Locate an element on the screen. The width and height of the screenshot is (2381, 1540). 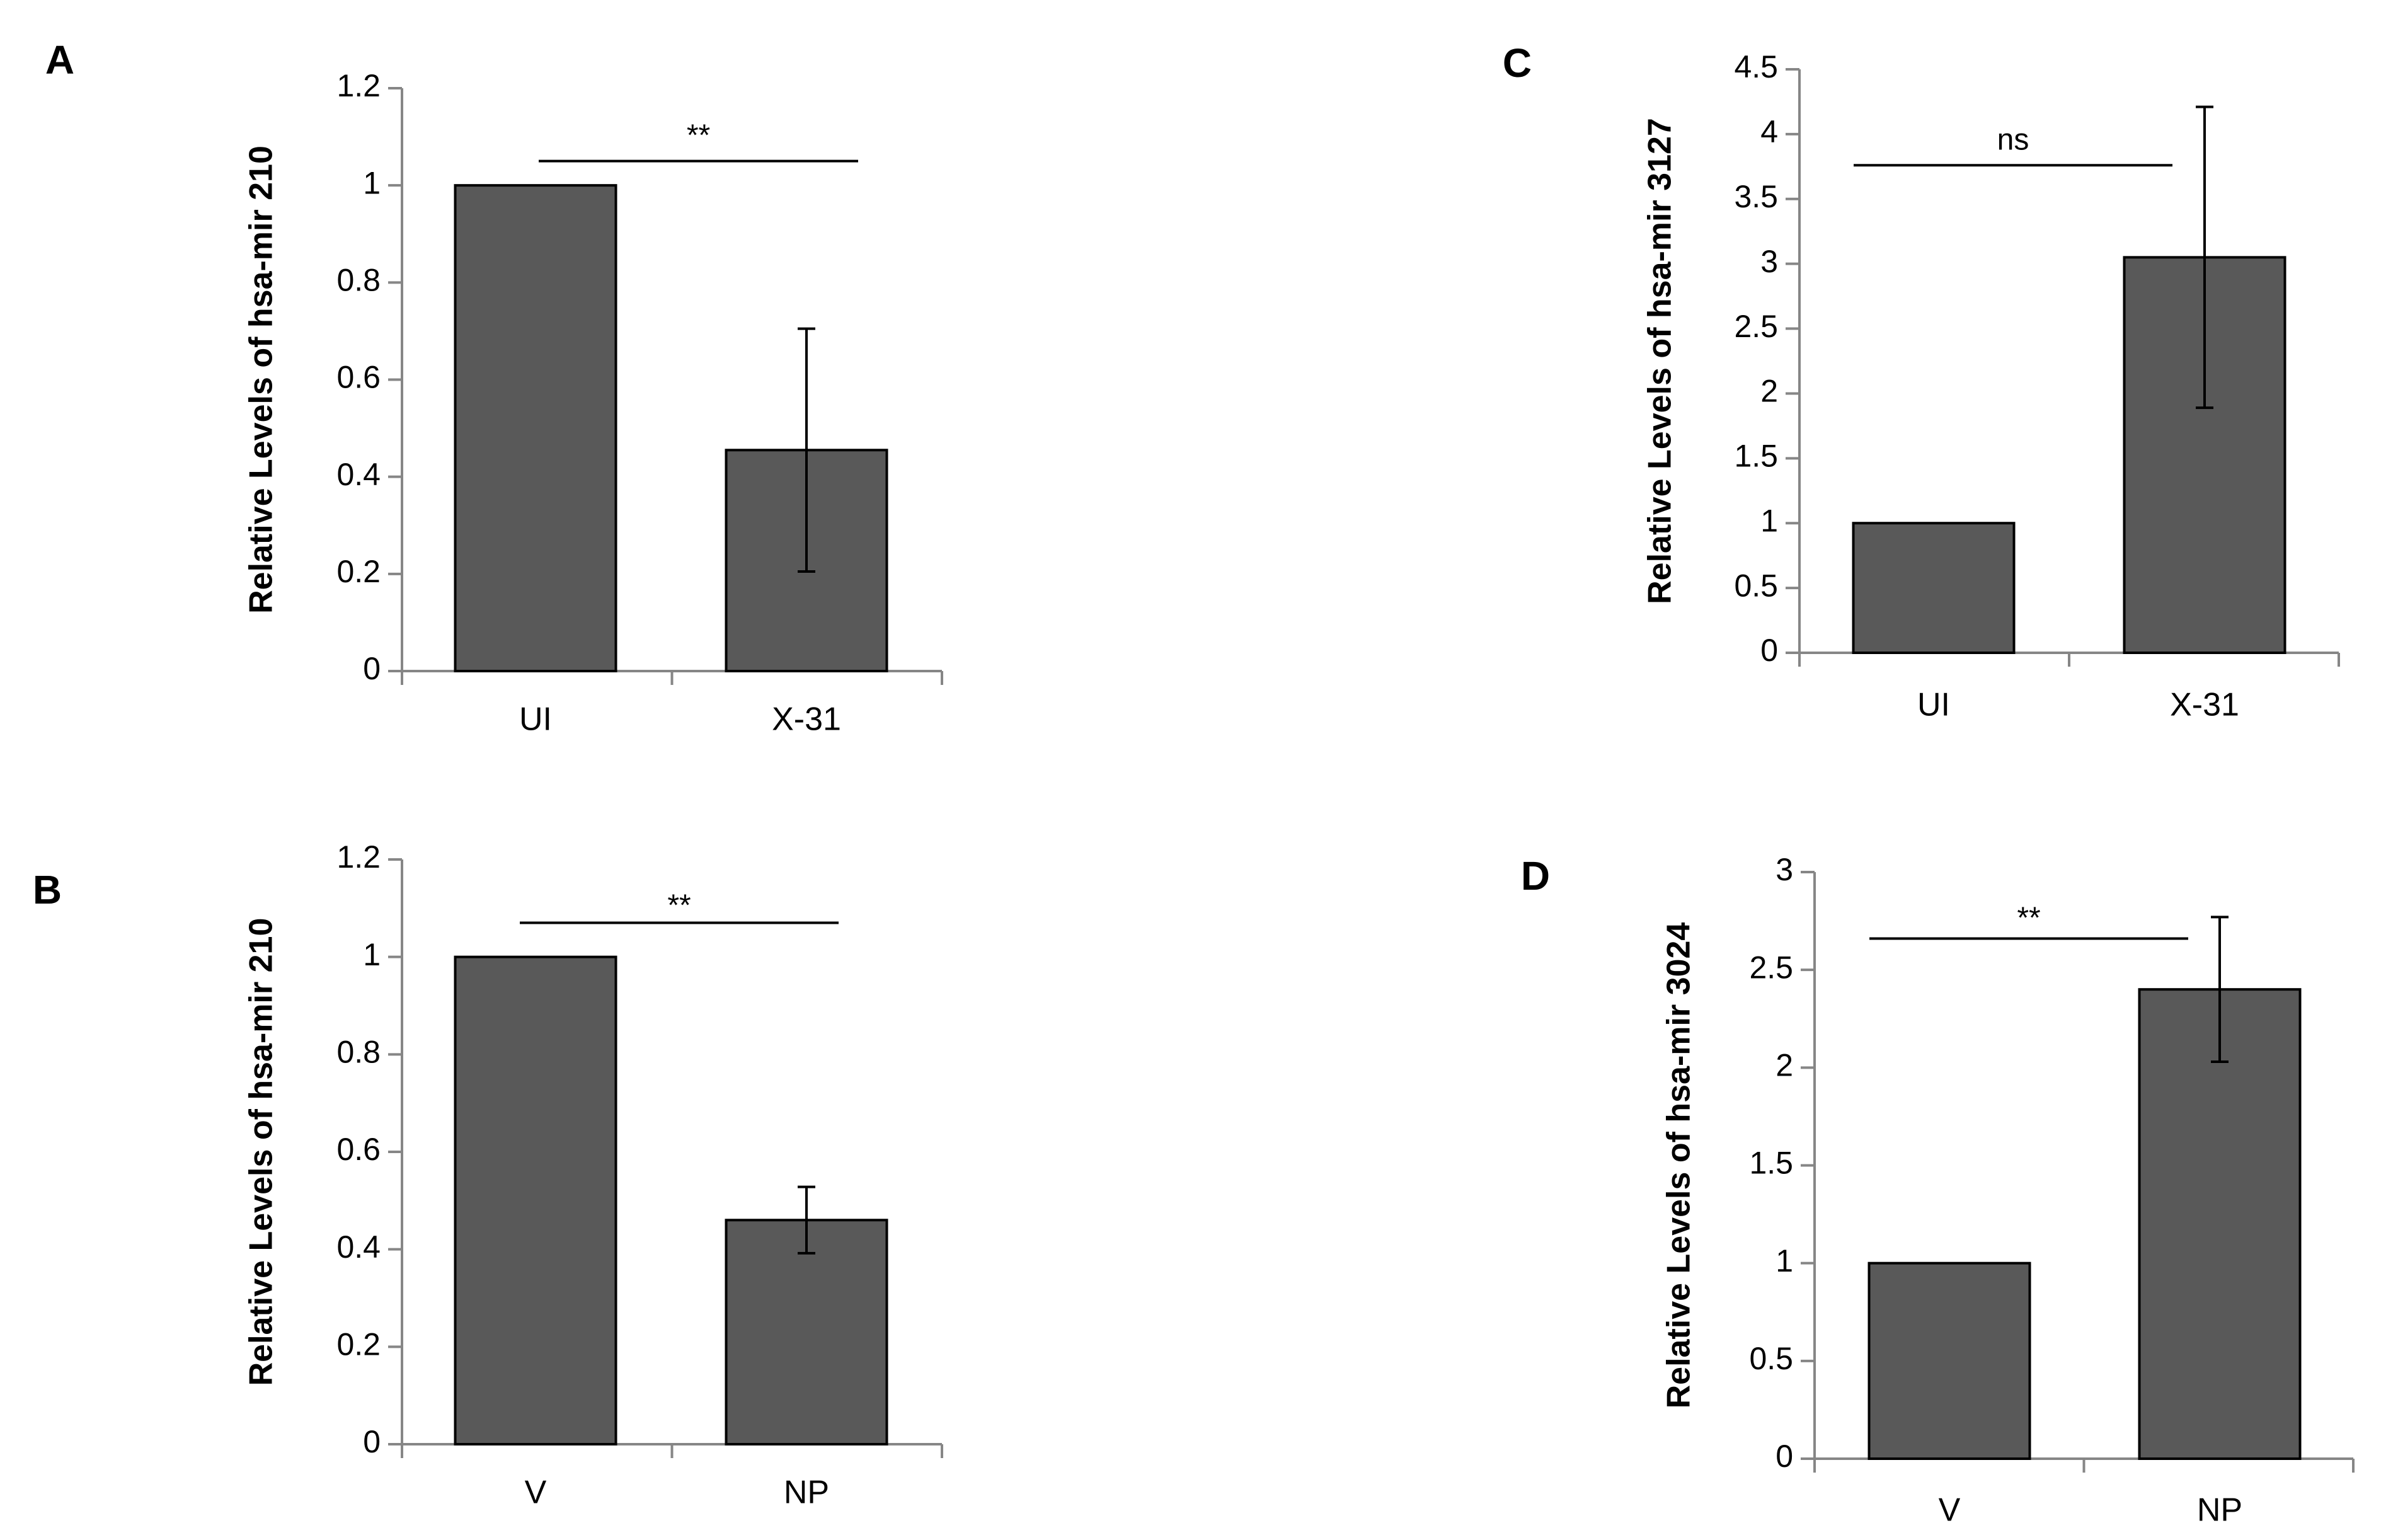
y-tick-label: 4 is located at coordinates (1769, 131).